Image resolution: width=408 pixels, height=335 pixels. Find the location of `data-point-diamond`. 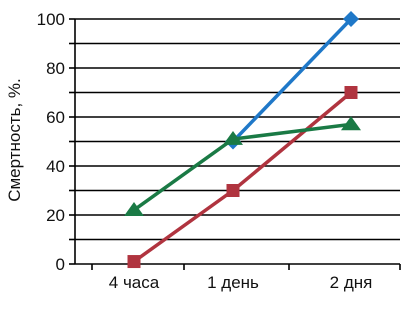

data-point-diamond is located at coordinates (351, 19).